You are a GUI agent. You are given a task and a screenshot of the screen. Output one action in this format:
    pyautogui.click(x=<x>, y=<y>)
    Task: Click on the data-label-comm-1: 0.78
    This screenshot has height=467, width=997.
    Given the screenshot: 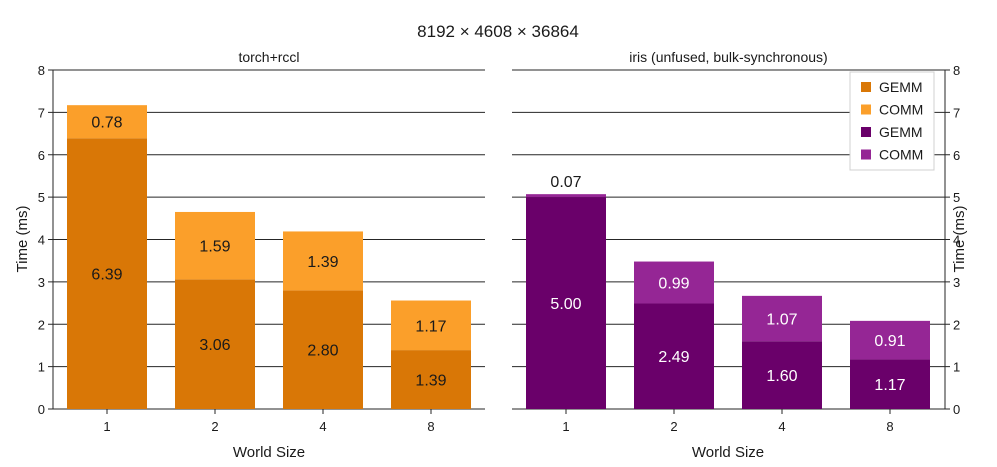 What is the action you would take?
    pyautogui.click(x=106, y=123)
    